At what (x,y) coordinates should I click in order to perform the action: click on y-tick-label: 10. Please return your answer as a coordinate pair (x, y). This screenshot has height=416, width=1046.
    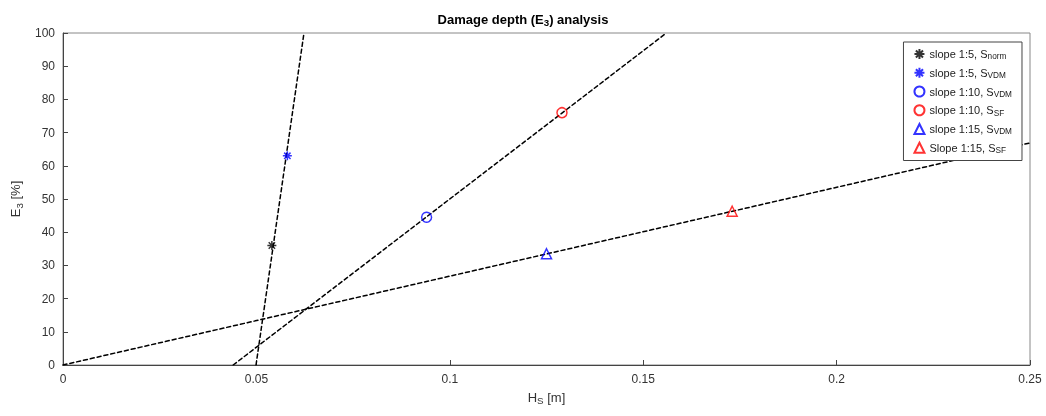
    Looking at the image, I should click on (48, 331).